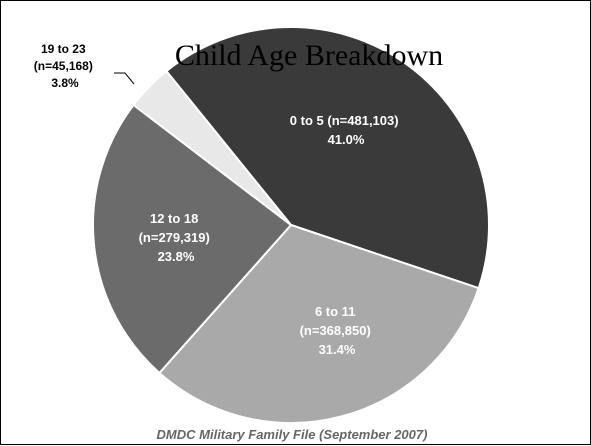 This screenshot has width=591, height=446. I want to click on slice-label-6-11: 6 to 11 (n=368,850) 31.4%, so click(337, 330).